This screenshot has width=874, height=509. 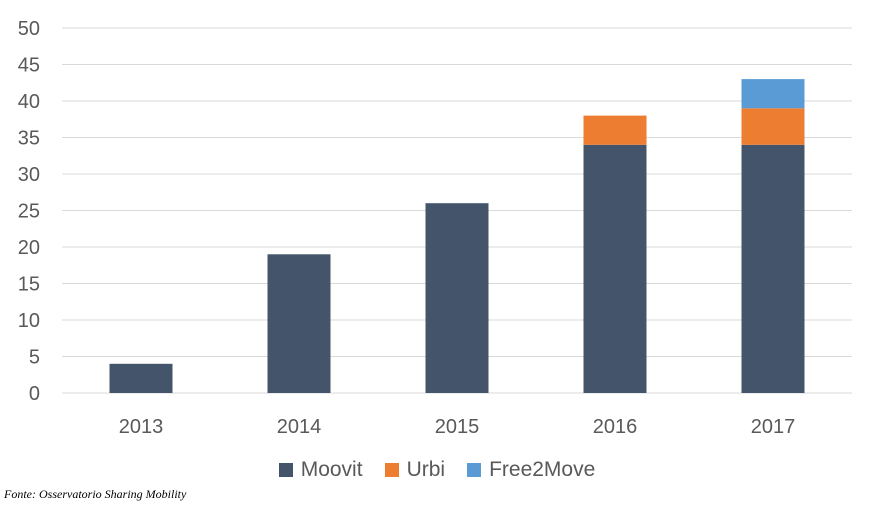 What do you see at coordinates (615, 130) in the screenshot?
I see `bar-urbi-2016` at bounding box center [615, 130].